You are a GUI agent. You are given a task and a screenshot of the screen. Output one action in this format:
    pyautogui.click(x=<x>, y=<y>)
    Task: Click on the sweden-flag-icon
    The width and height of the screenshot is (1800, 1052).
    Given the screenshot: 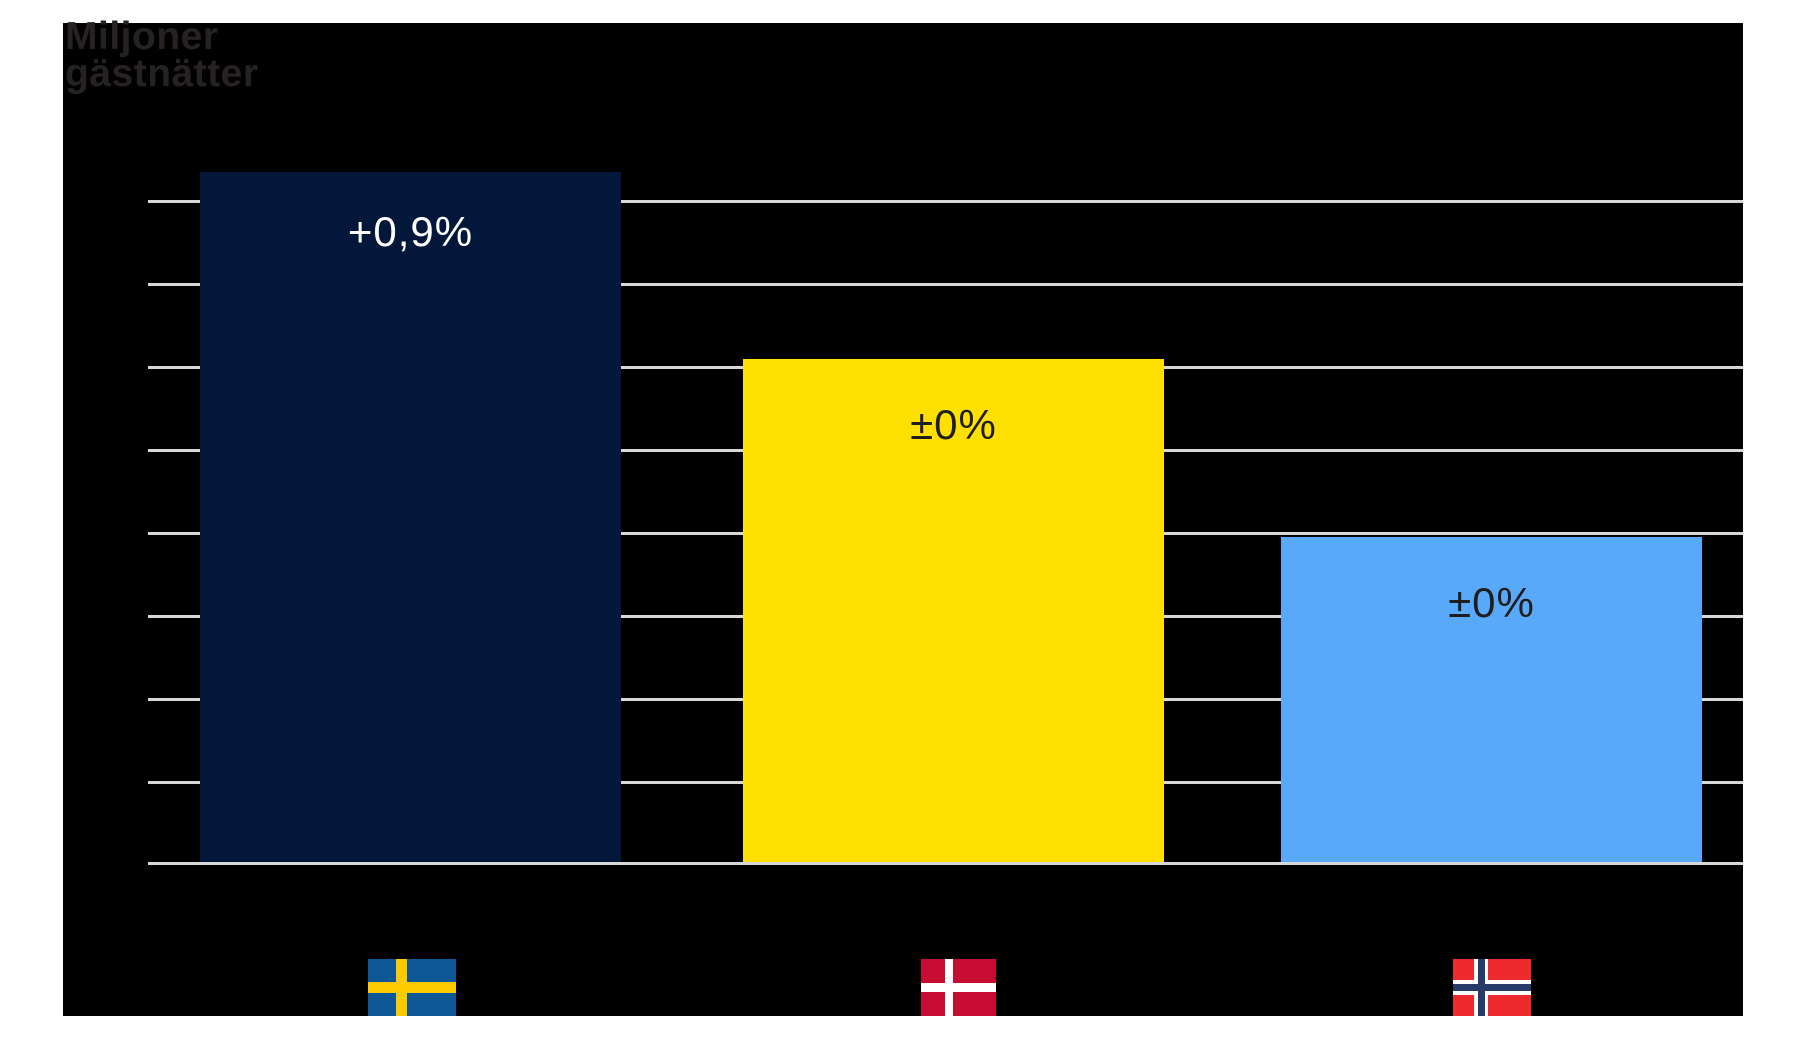 What is the action you would take?
    pyautogui.click(x=412, y=987)
    